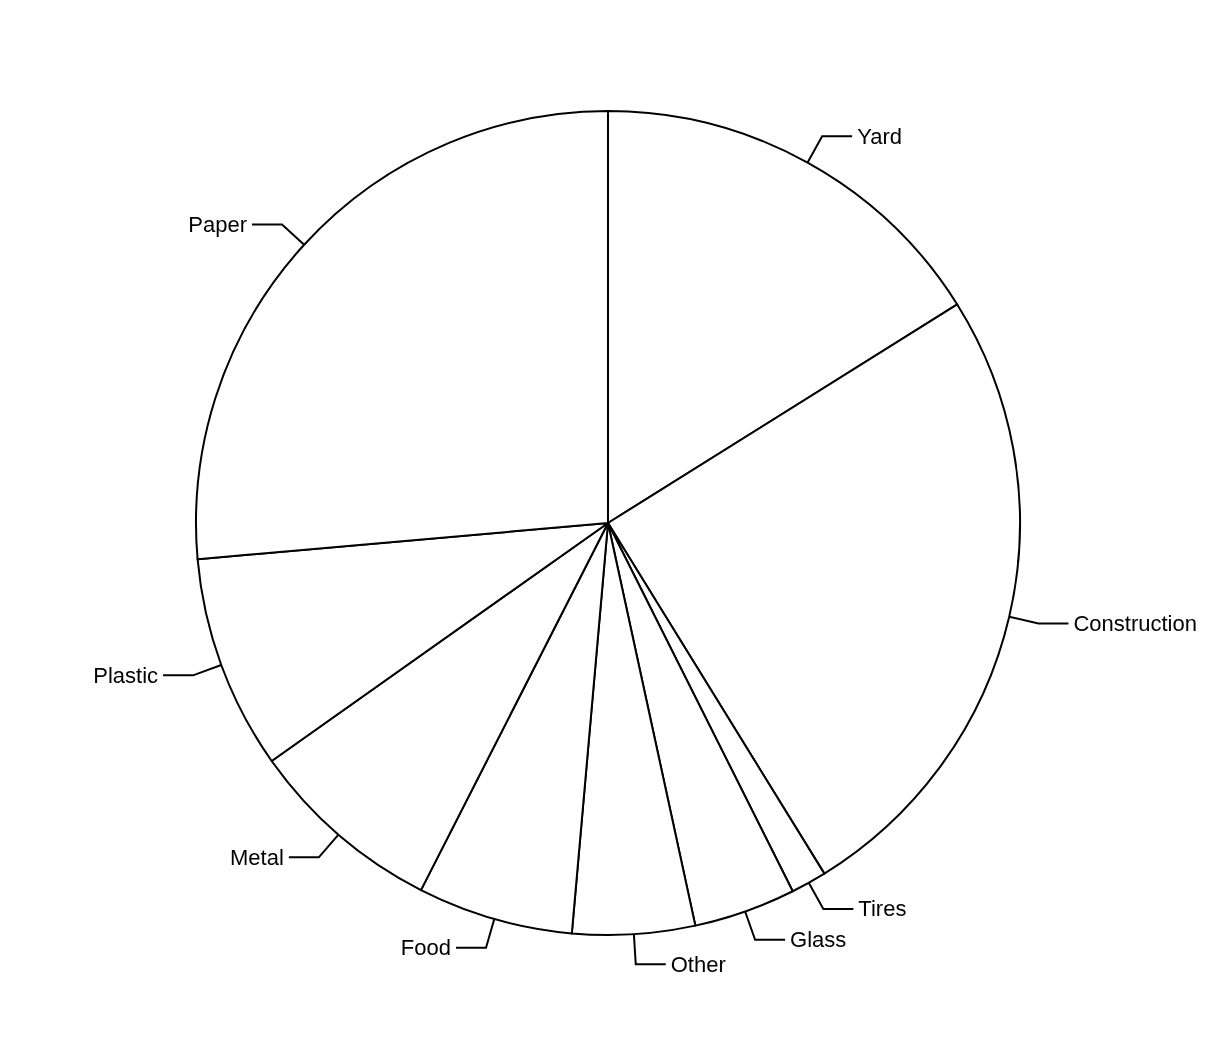 This screenshot has width=1225, height=1049. Describe the element at coordinates (698, 964) in the screenshot. I see `slice-label: Other` at that location.